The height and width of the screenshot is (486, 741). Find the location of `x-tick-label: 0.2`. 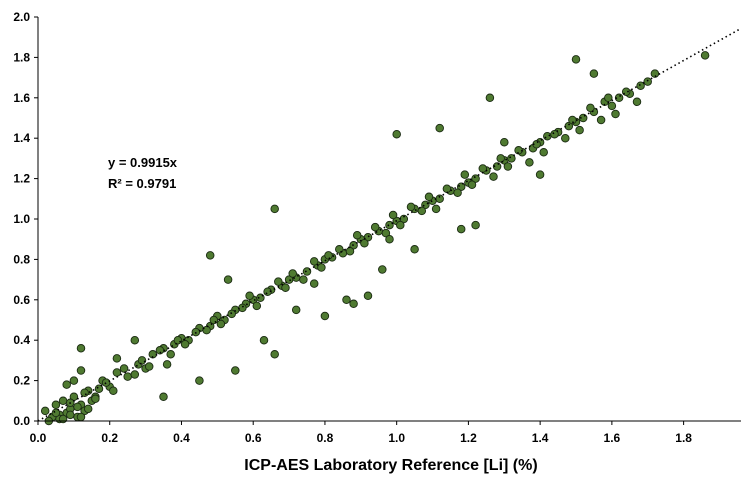

x-tick-label: 0.2 is located at coordinates (109, 438).